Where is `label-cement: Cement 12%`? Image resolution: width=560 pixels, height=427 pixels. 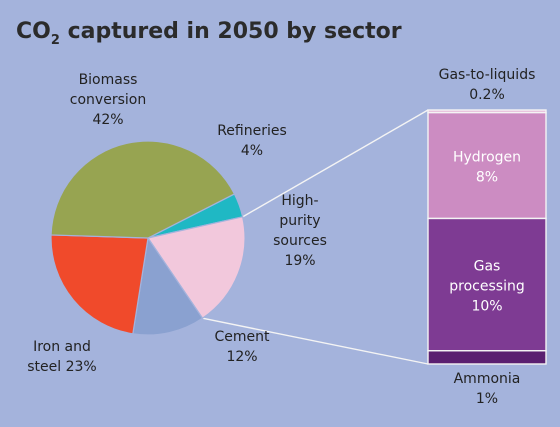 label-cement: Cement 12% is located at coordinates (242, 347).